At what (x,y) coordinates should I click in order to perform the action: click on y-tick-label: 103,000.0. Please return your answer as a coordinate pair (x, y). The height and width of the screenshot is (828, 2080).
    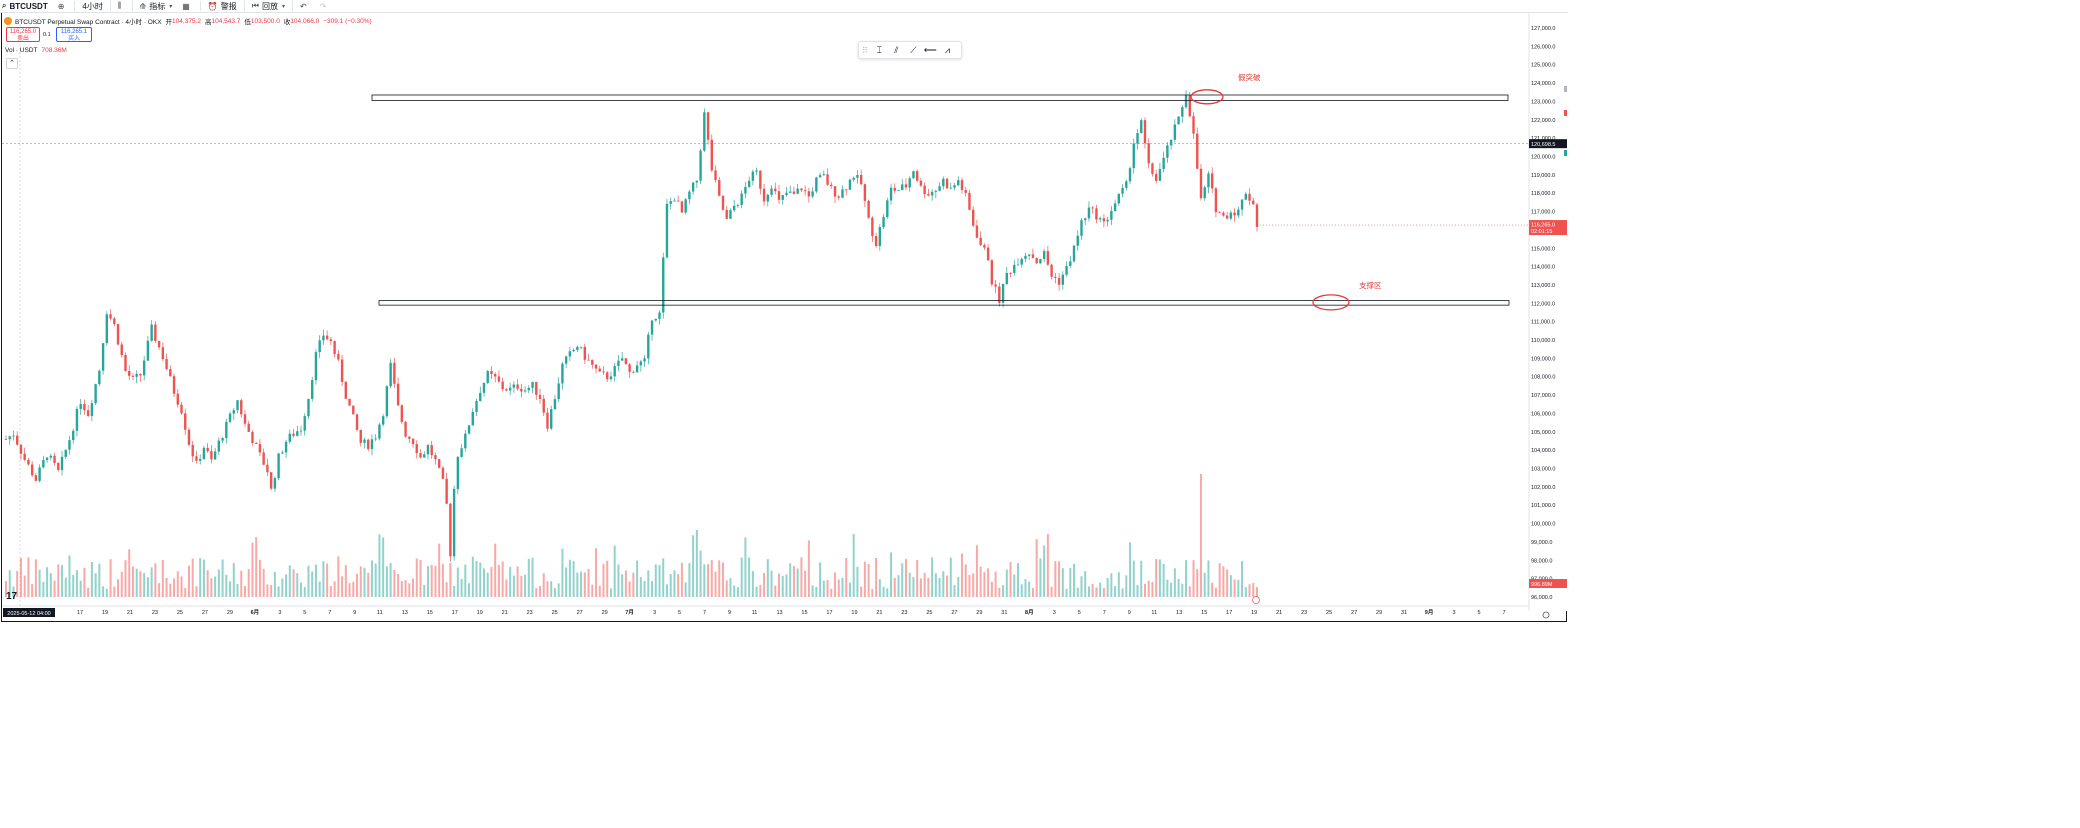
    Looking at the image, I should click on (1543, 470).